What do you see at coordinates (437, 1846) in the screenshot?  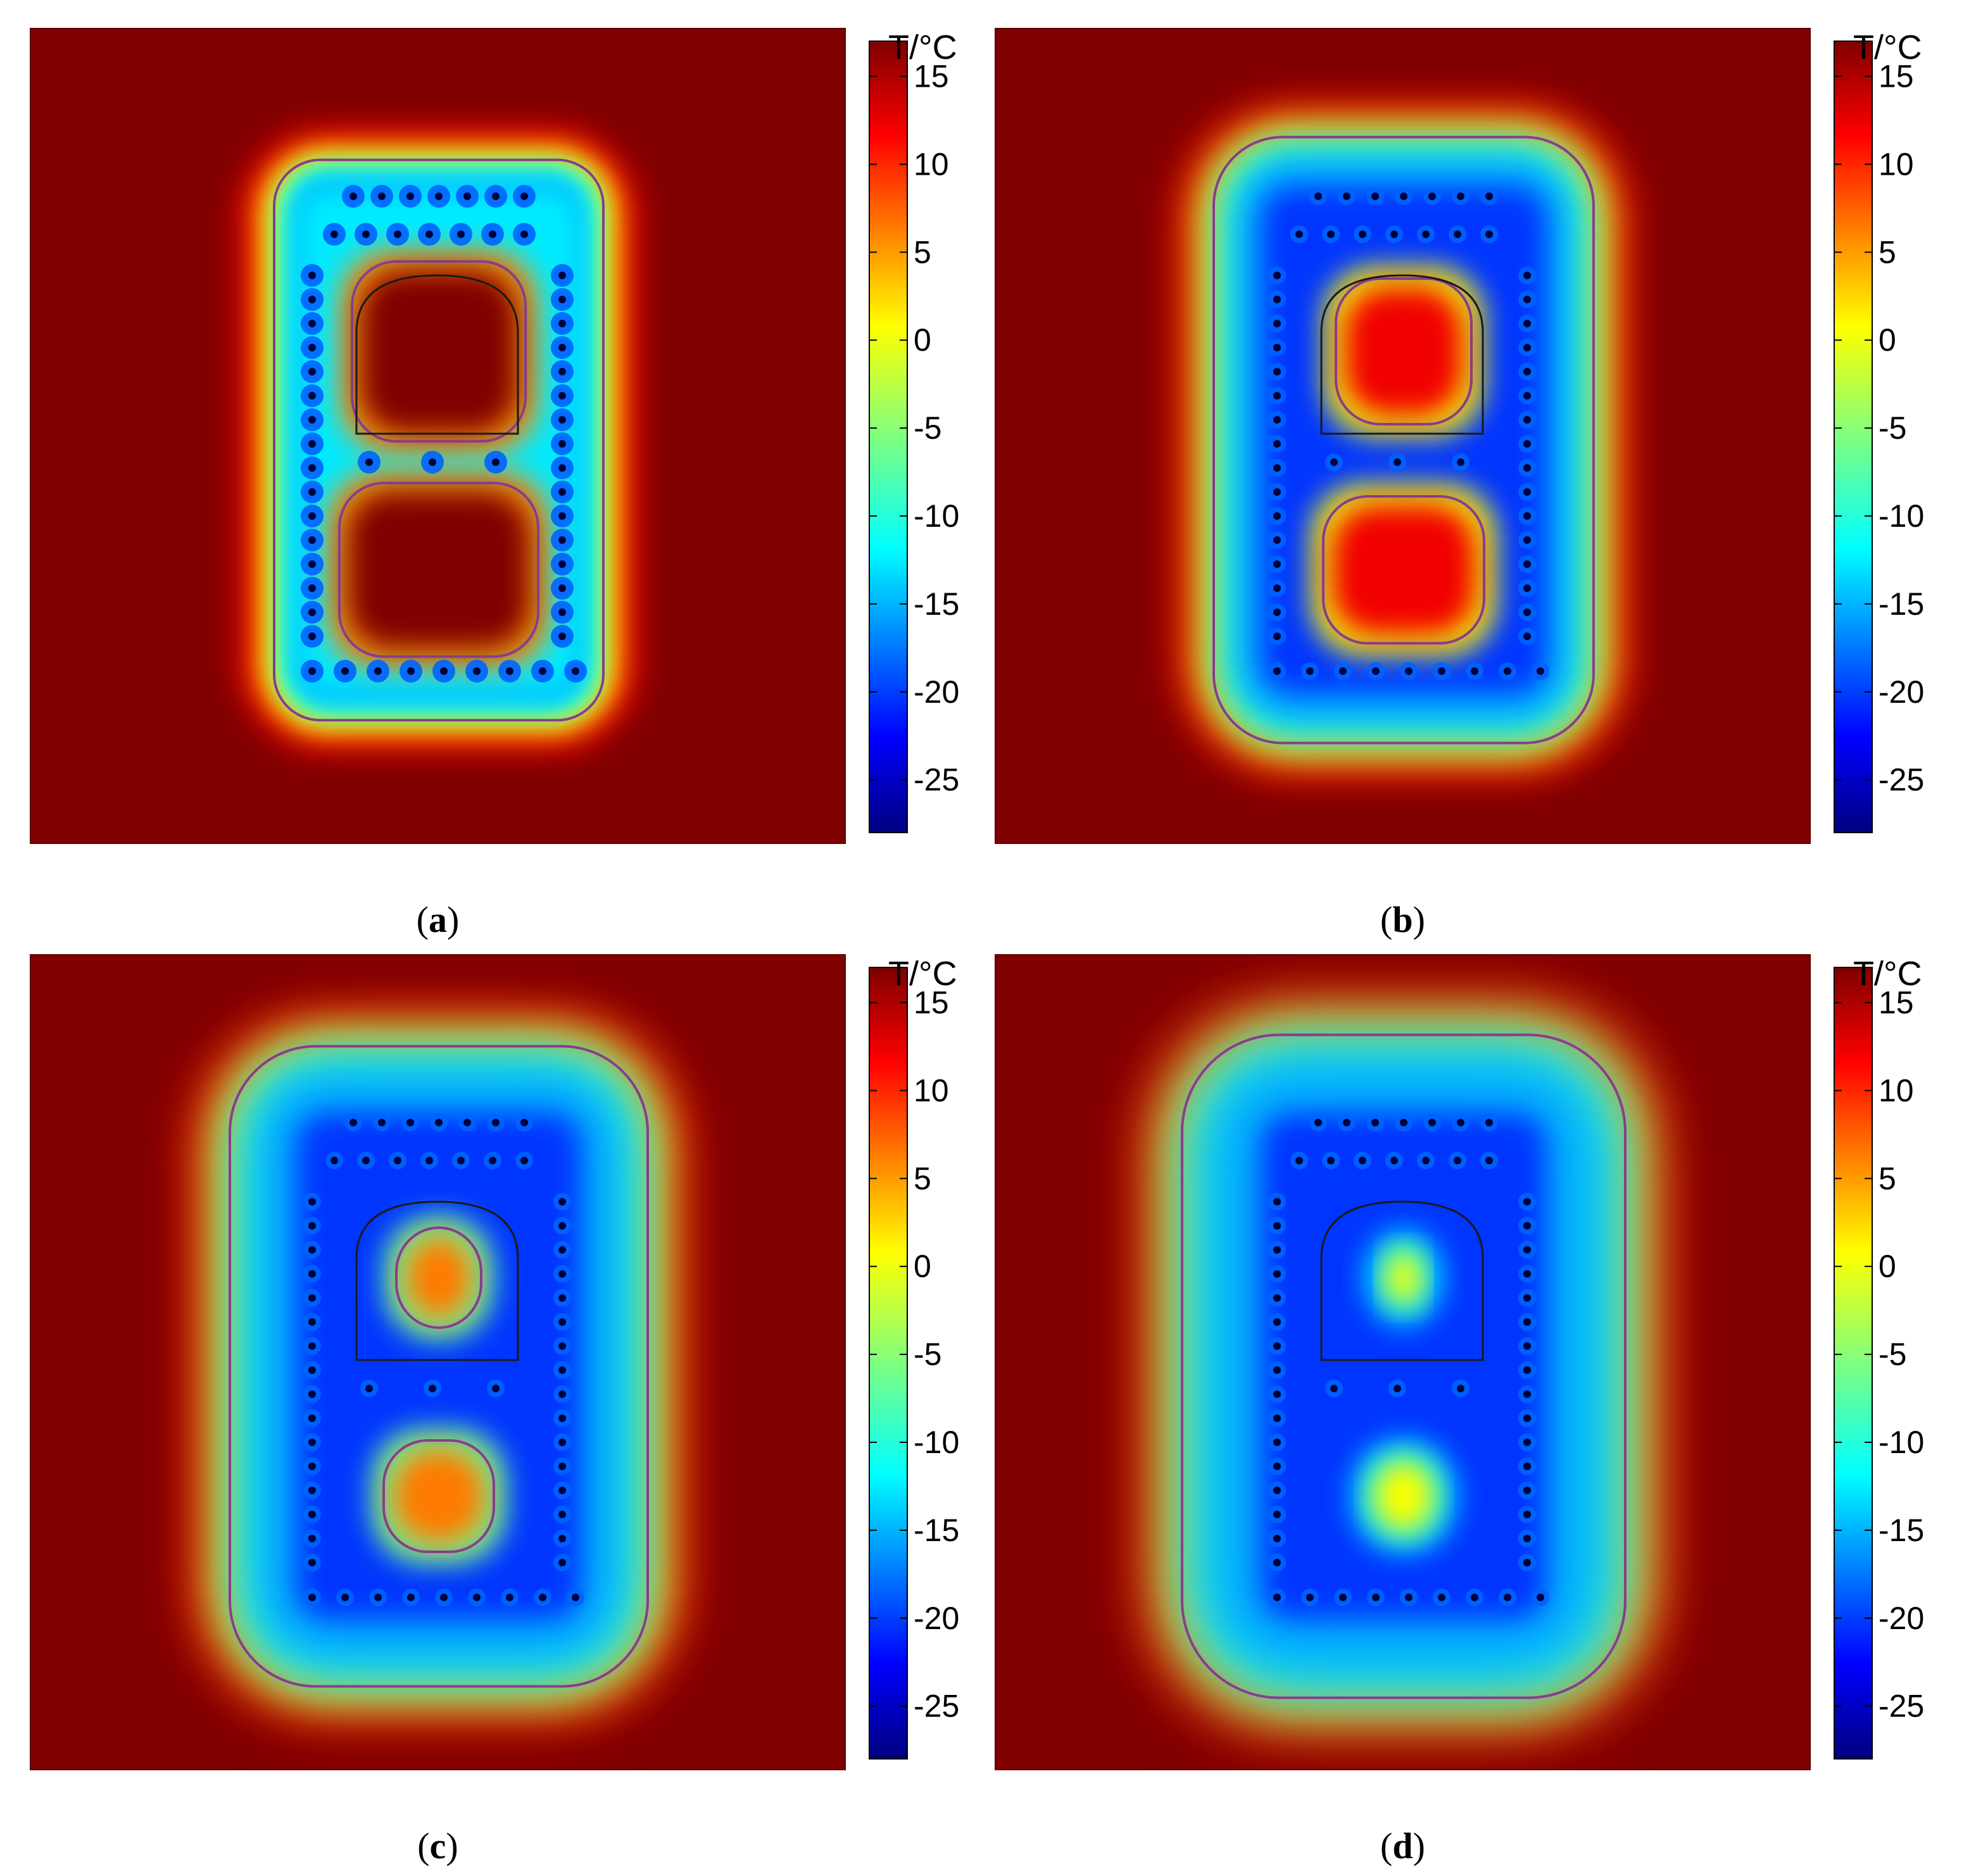 I see `panel-label: (c)` at bounding box center [437, 1846].